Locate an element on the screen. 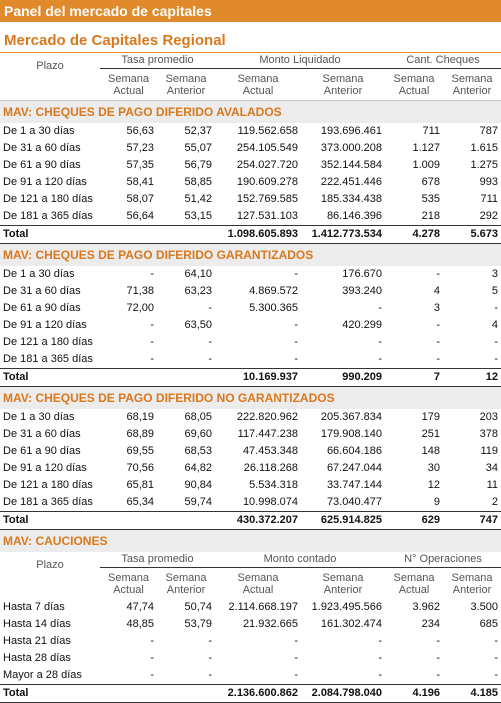 This screenshot has width=501, height=703. cell: 205.367.834 is located at coordinates (351, 417).